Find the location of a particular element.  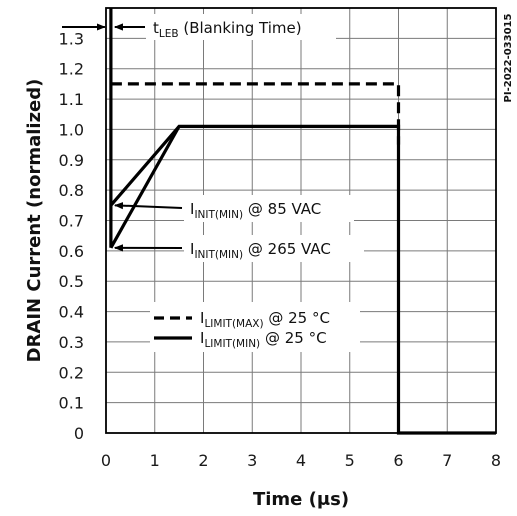

legend-background is located at coordinates (255, 327).